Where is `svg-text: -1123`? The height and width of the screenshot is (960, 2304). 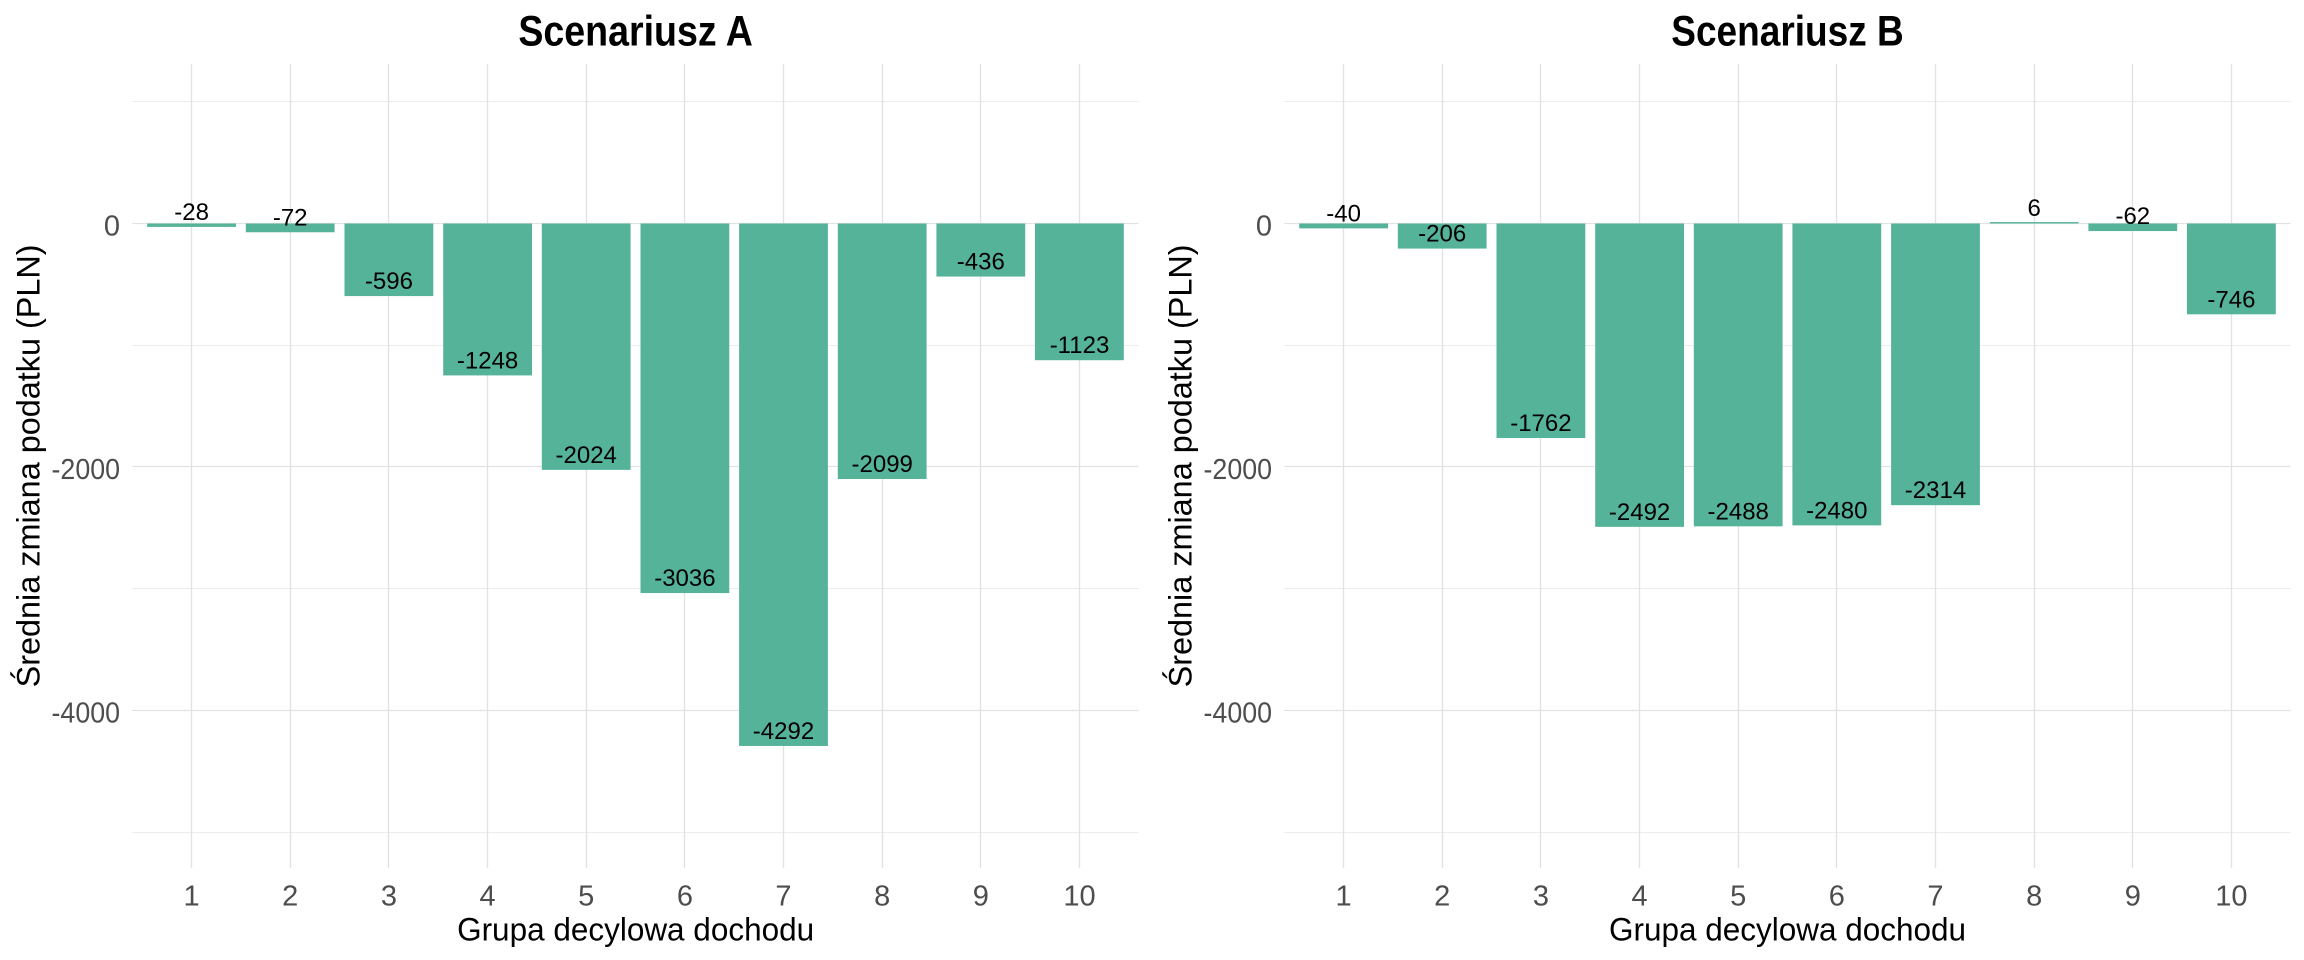 svg-text: -1123 is located at coordinates (1080, 345).